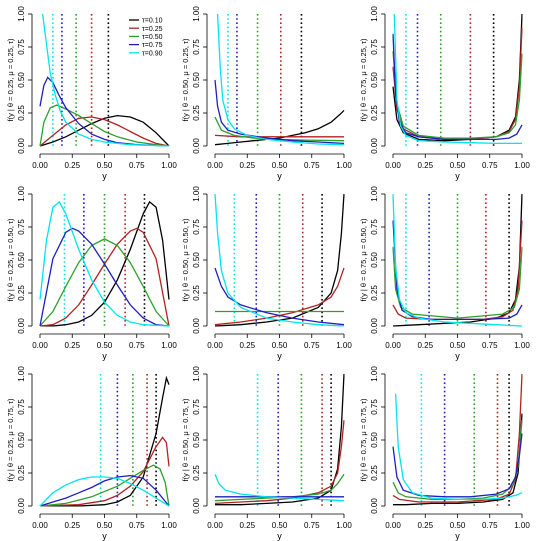  Describe the element at coordinates (152, 21) in the screenshot. I see `legend-label-tau-1: τ=0.10` at that location.